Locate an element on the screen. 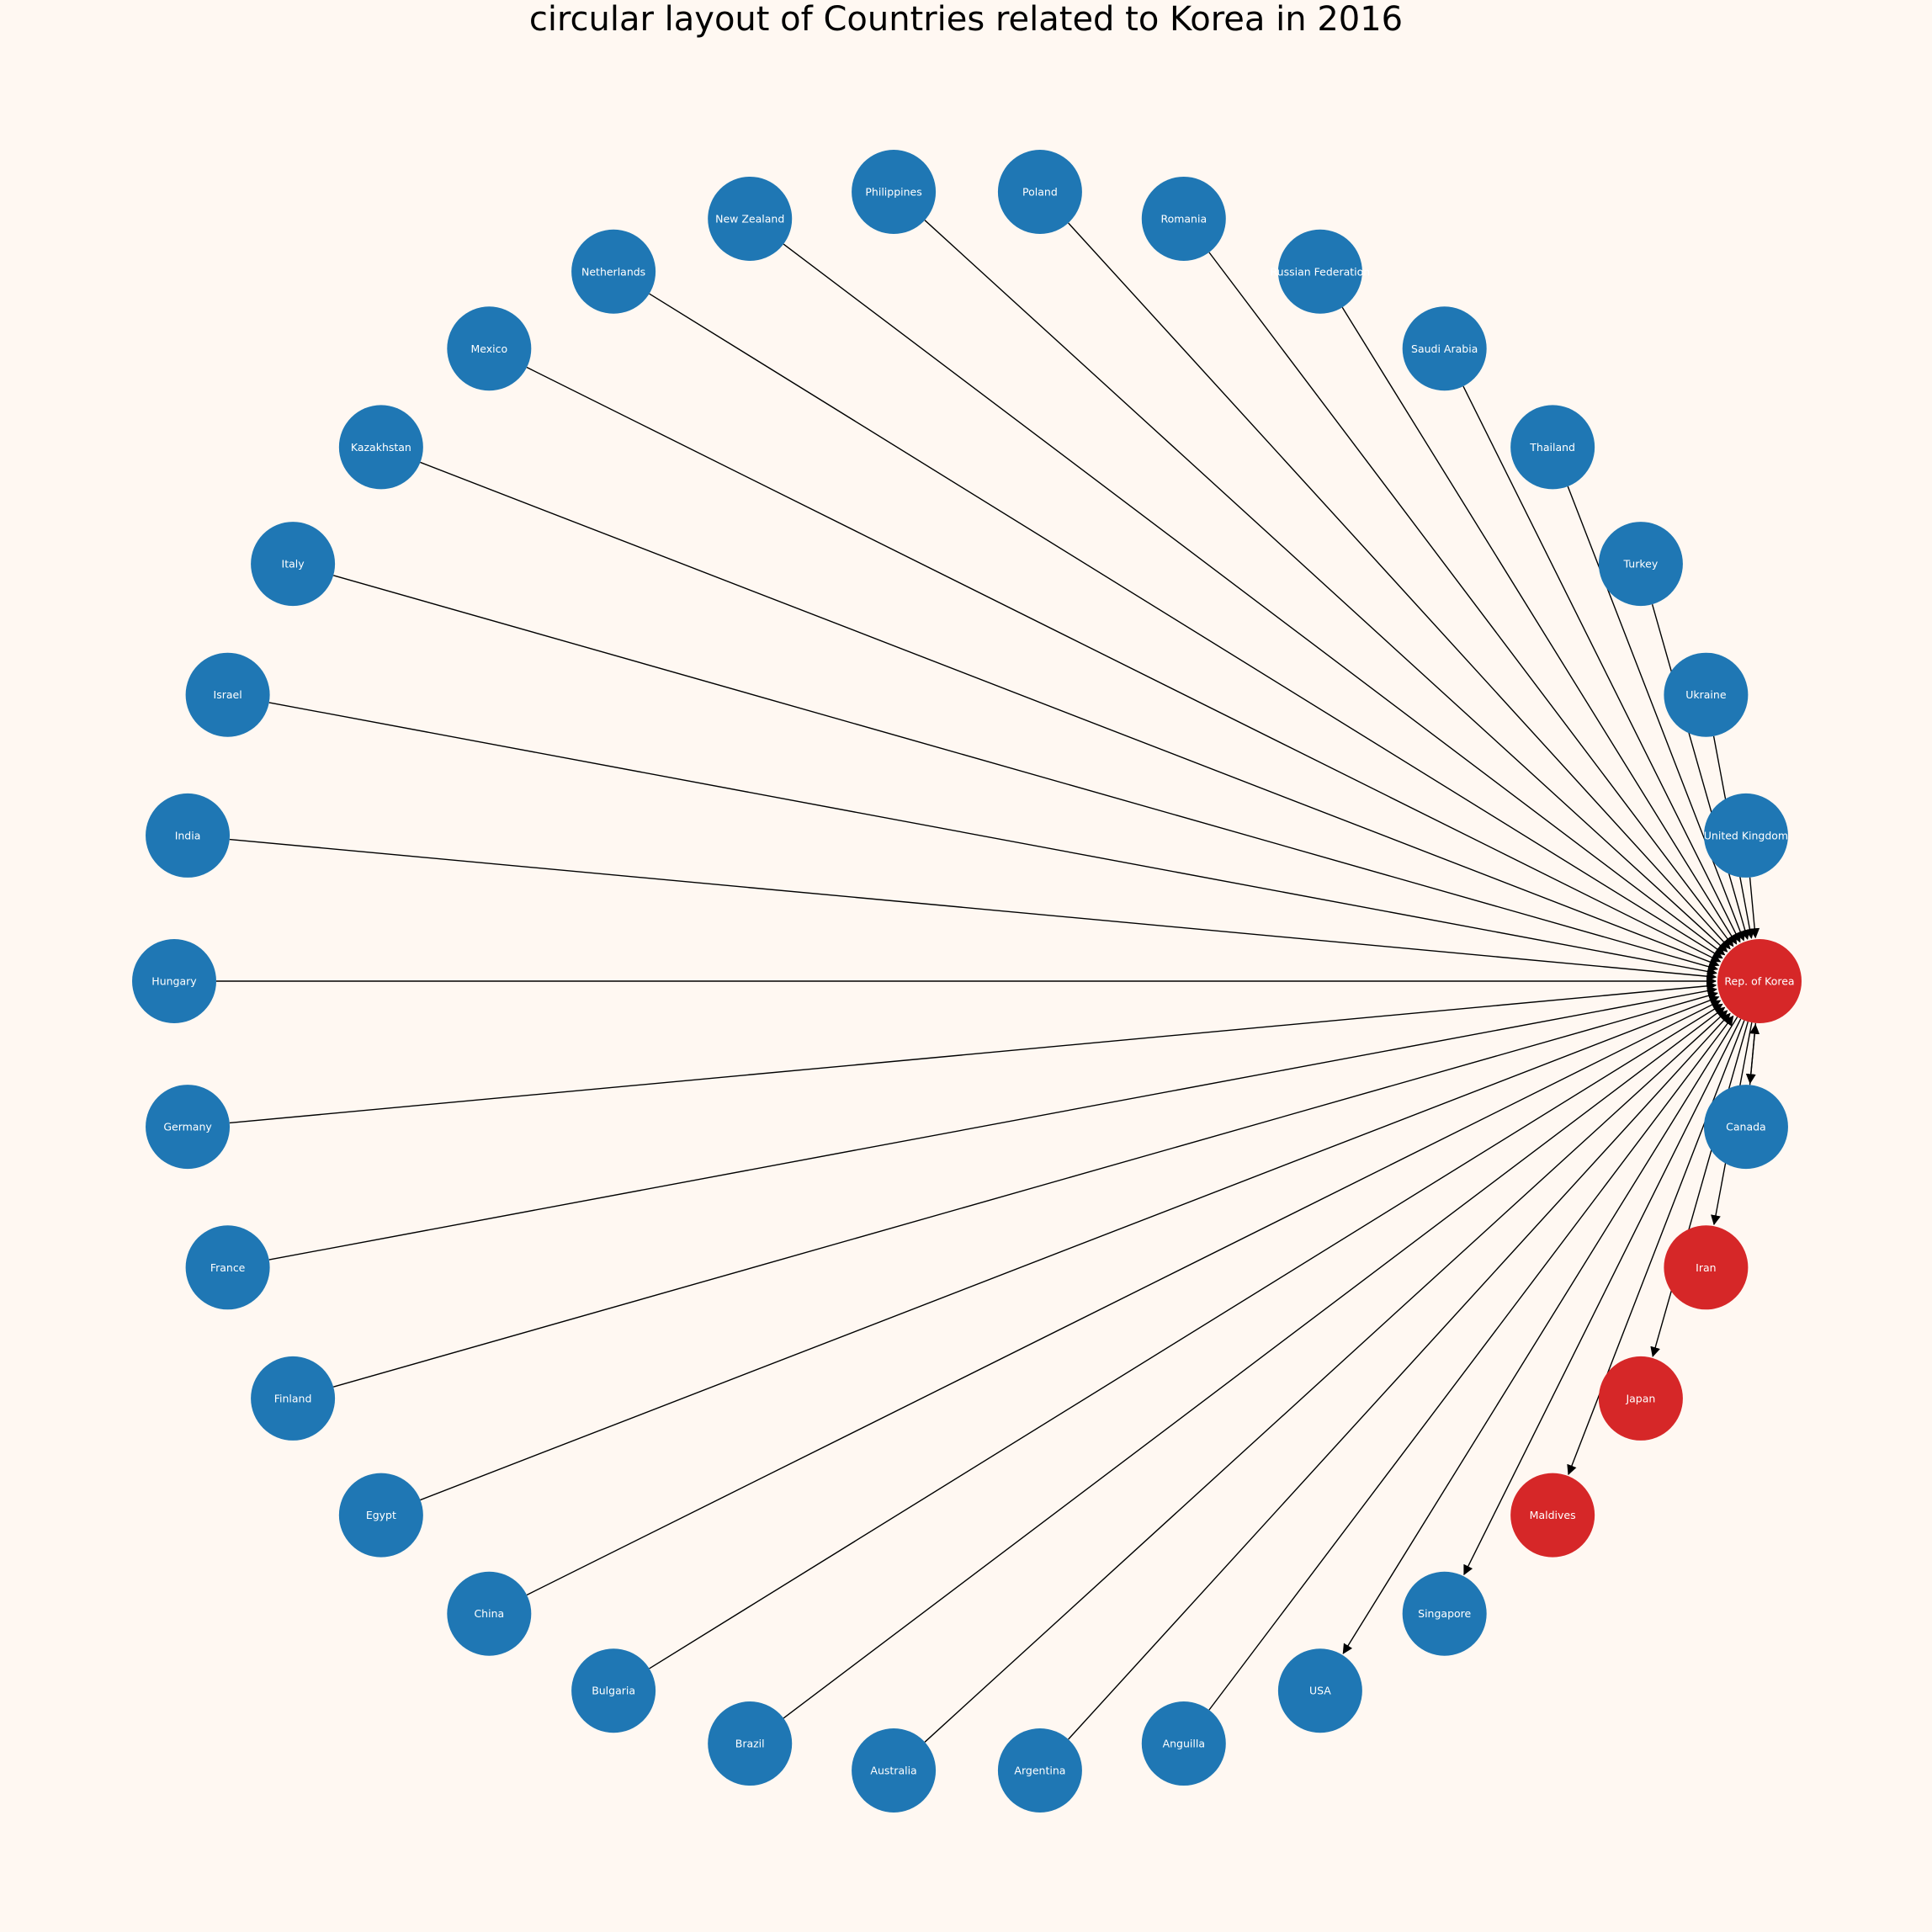 The width and height of the screenshot is (1932, 1932). node-brazil: Brazil is located at coordinates (750, 1743).